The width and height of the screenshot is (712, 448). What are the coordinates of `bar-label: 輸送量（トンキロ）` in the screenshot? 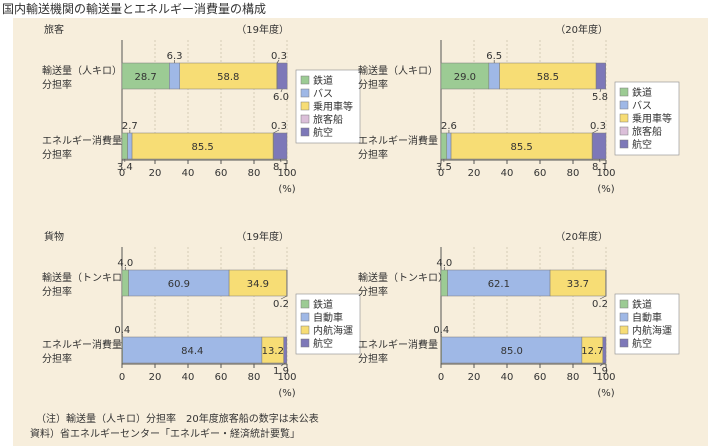 It's located at (403, 277).